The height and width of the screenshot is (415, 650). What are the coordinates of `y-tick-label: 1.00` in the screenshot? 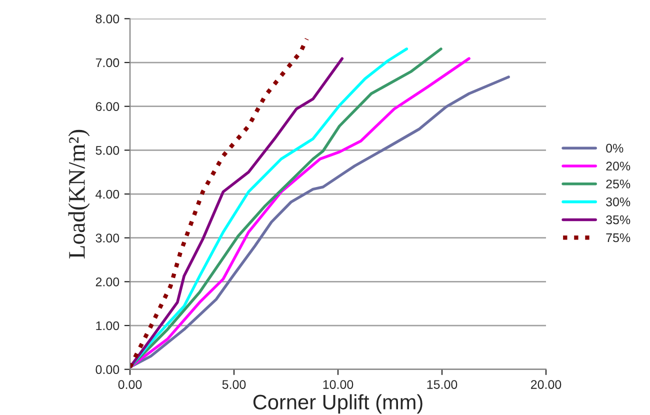 It's located at (108, 325).